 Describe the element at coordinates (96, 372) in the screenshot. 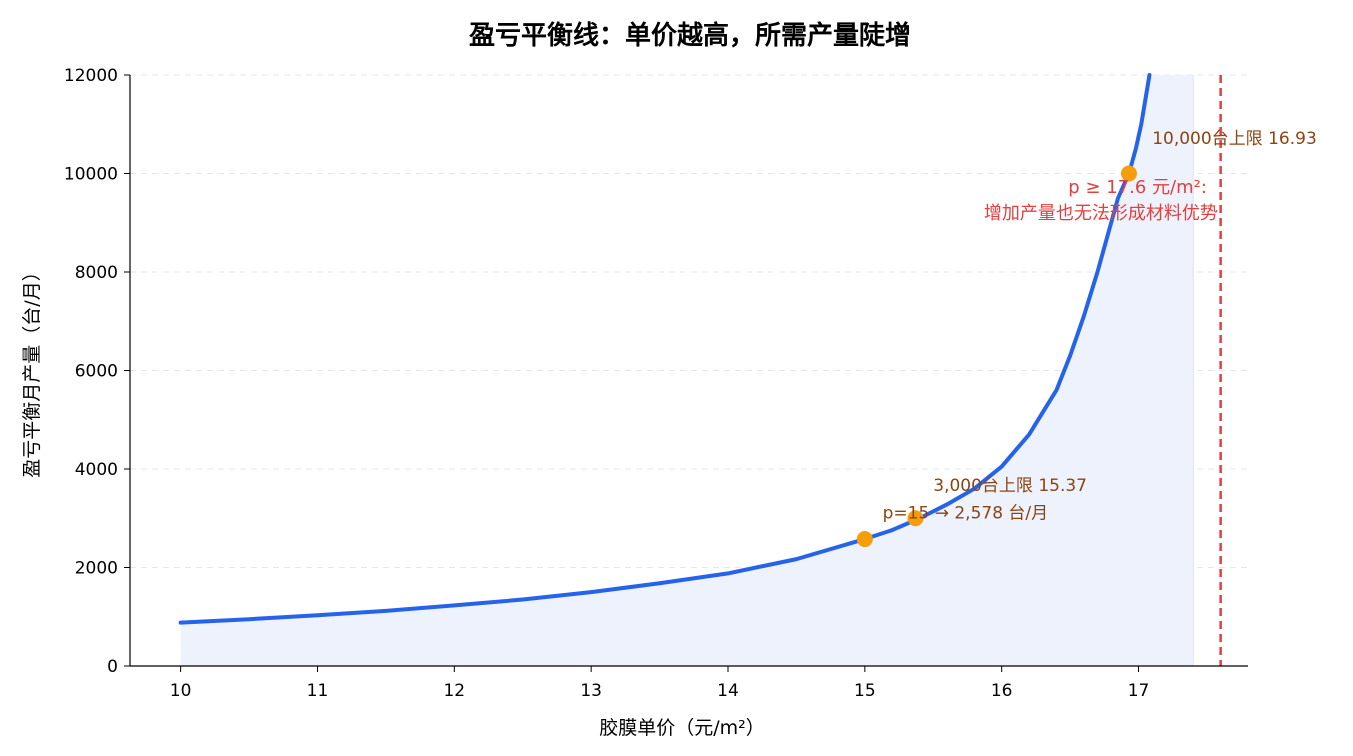

I see `y-tick-label: 6000` at that location.